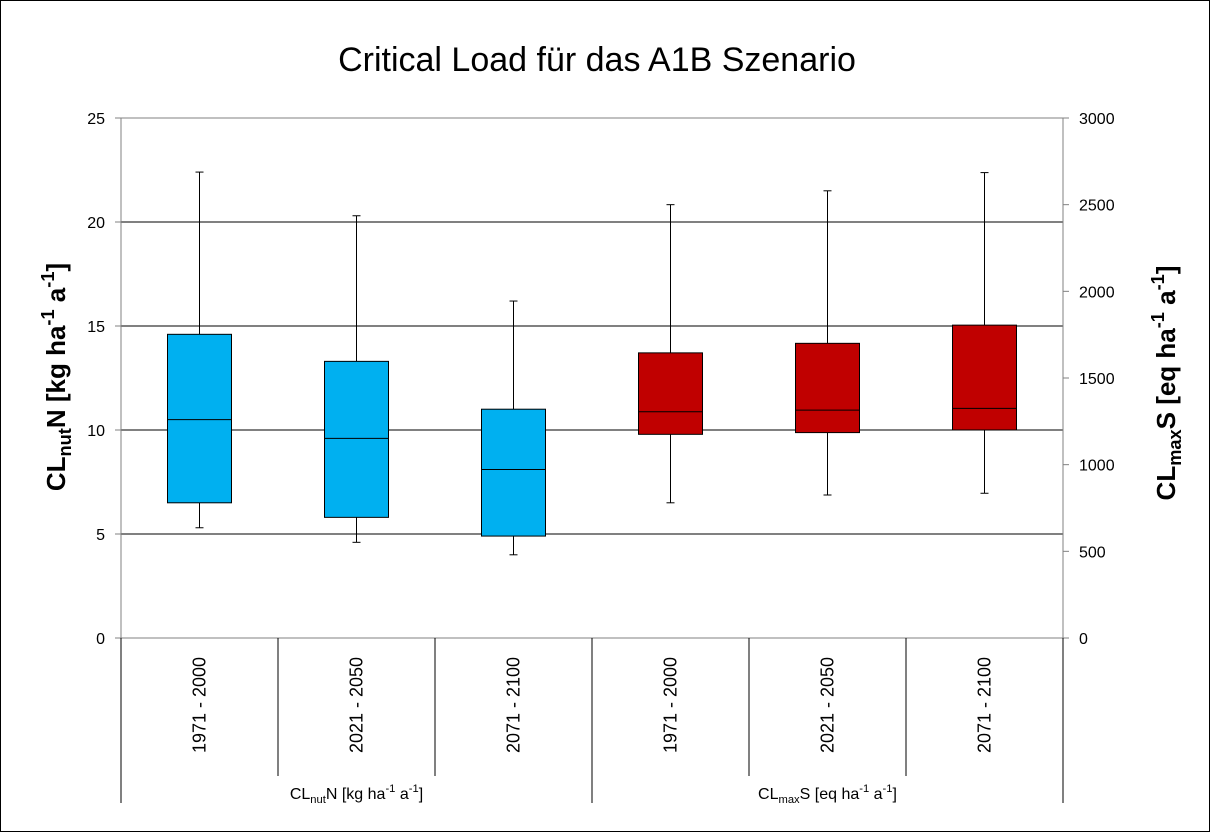  Describe the element at coordinates (100, 639) in the screenshot. I see `left-tick-label: 0` at that location.